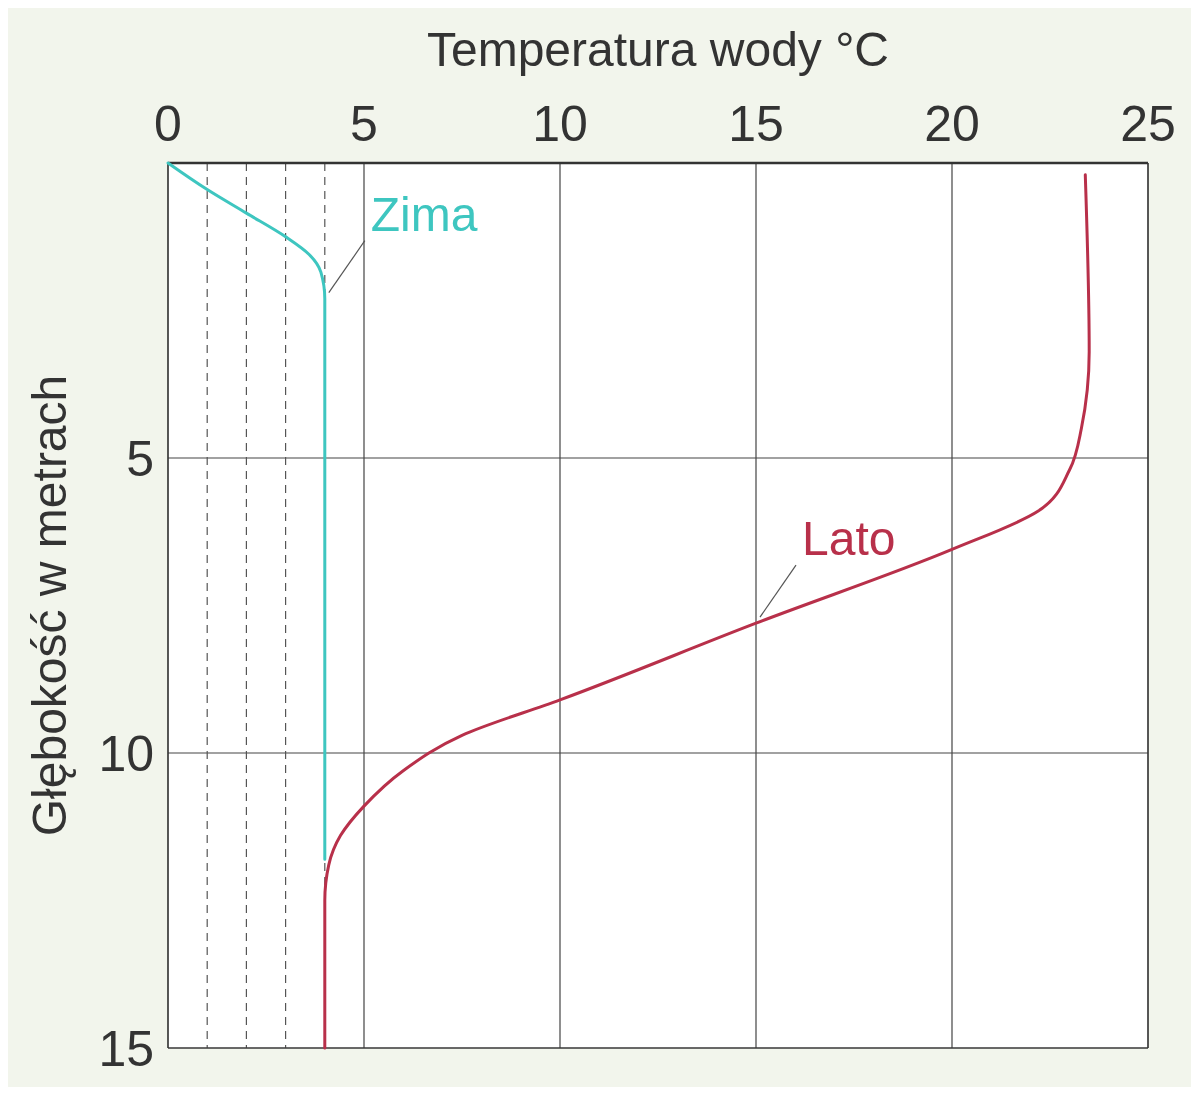 This screenshot has height=1095, width=1199. What do you see at coordinates (1148, 124) in the screenshot?
I see `x-tick-label: 25` at bounding box center [1148, 124].